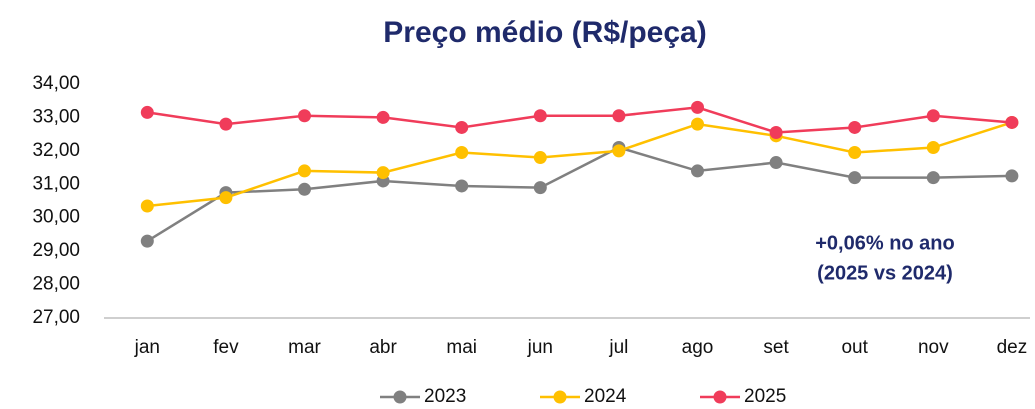  What do you see at coordinates (765, 396) in the screenshot?
I see `legend-label: 2025` at bounding box center [765, 396].